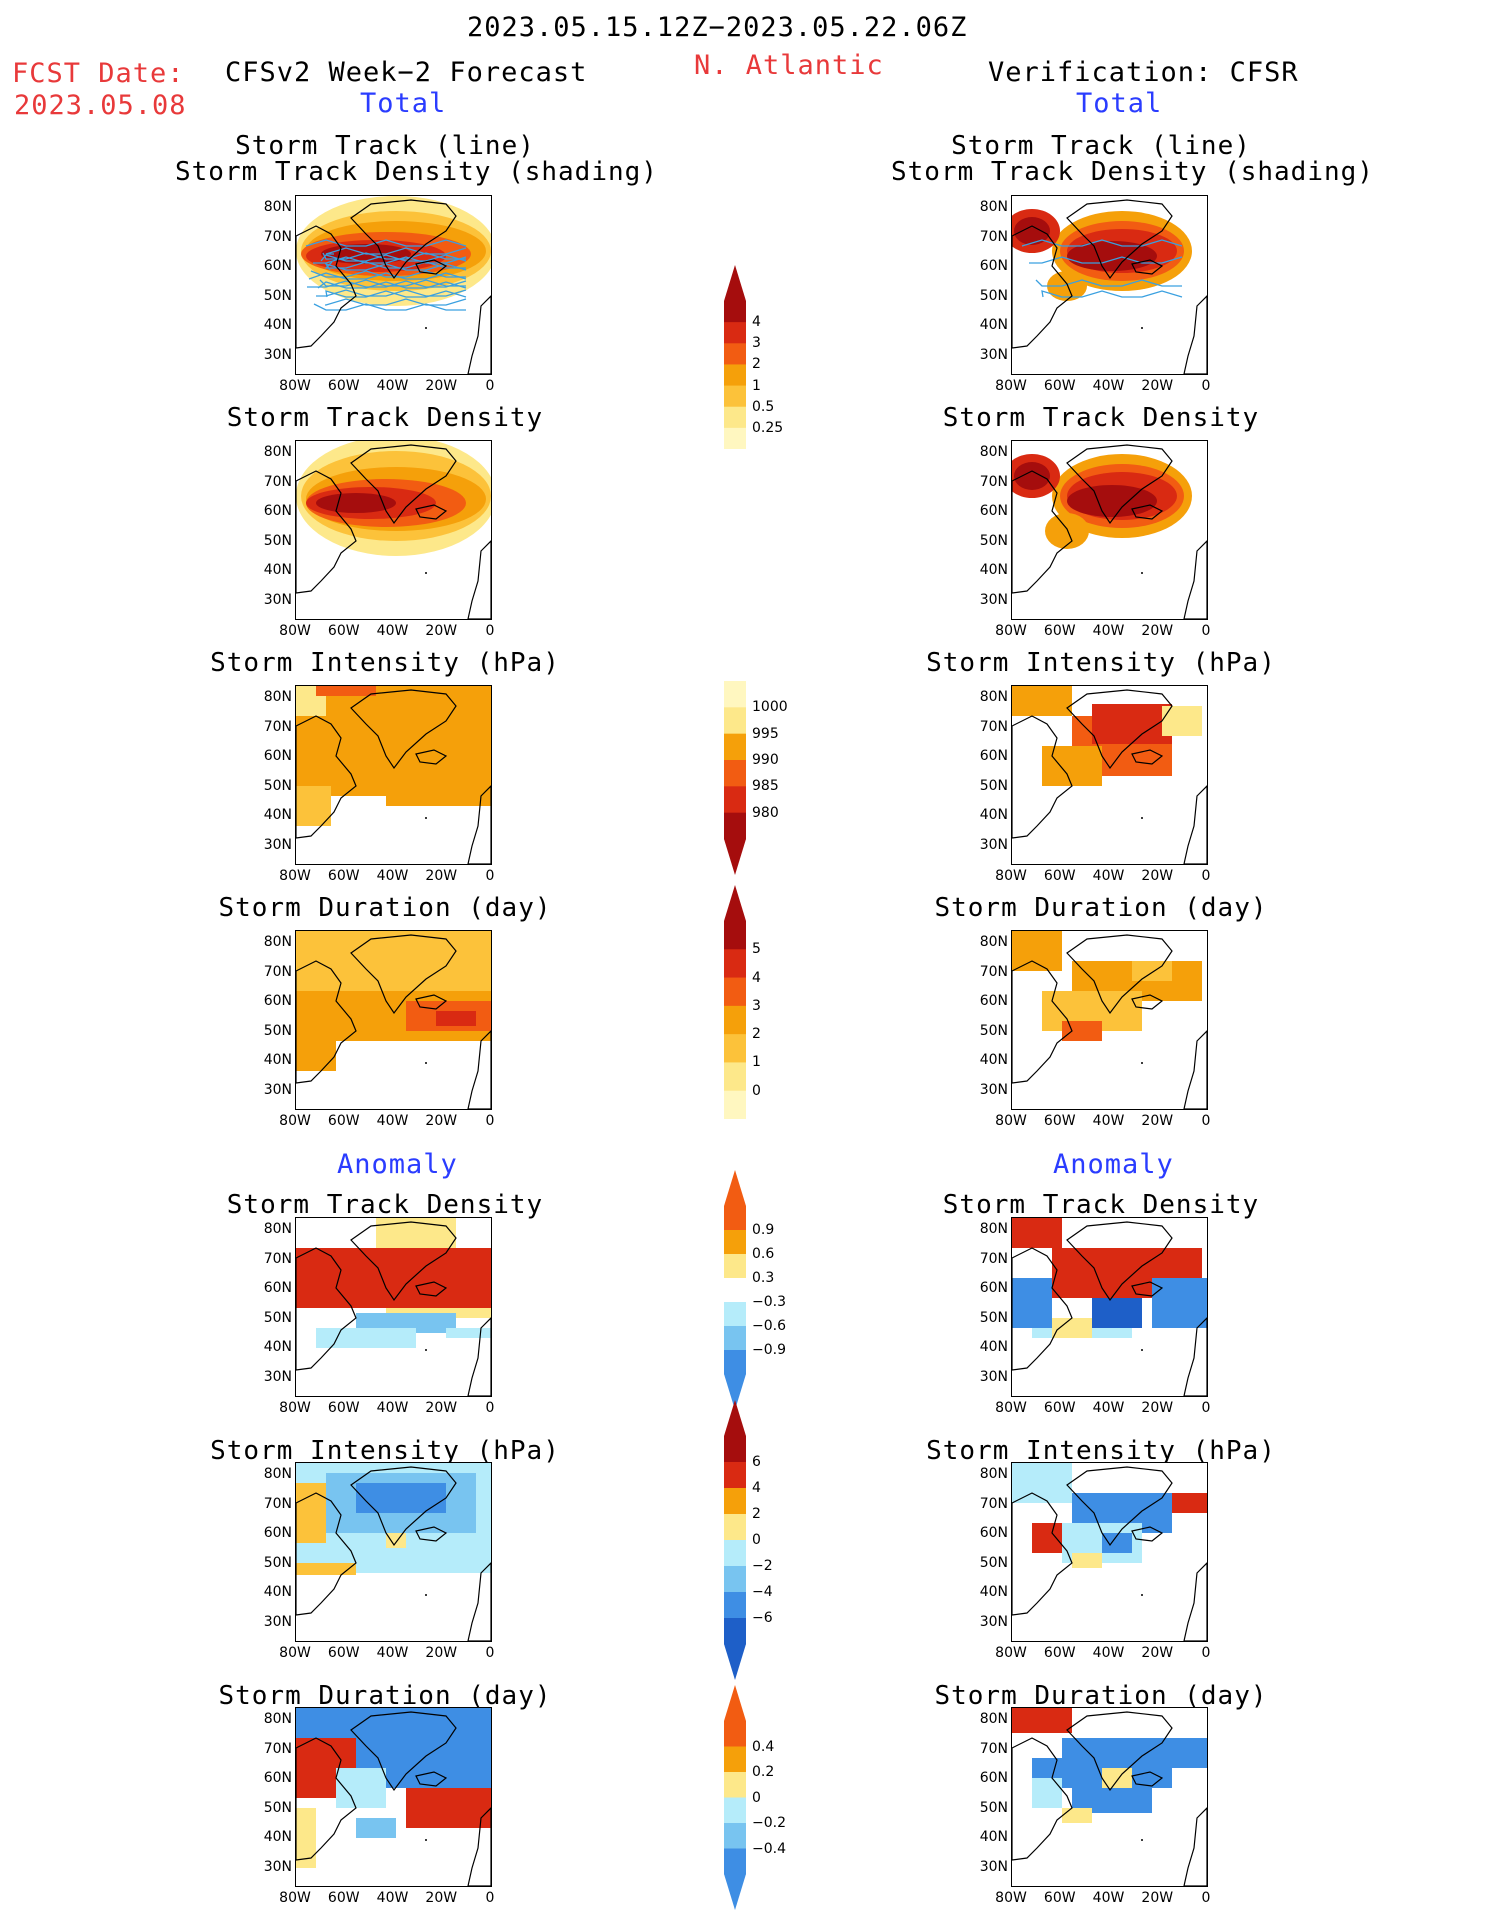 The width and height of the screenshot is (1487, 1925). What do you see at coordinates (1101, 908) in the screenshot?
I see `r4-title: Storm Duration (day)` at bounding box center [1101, 908].